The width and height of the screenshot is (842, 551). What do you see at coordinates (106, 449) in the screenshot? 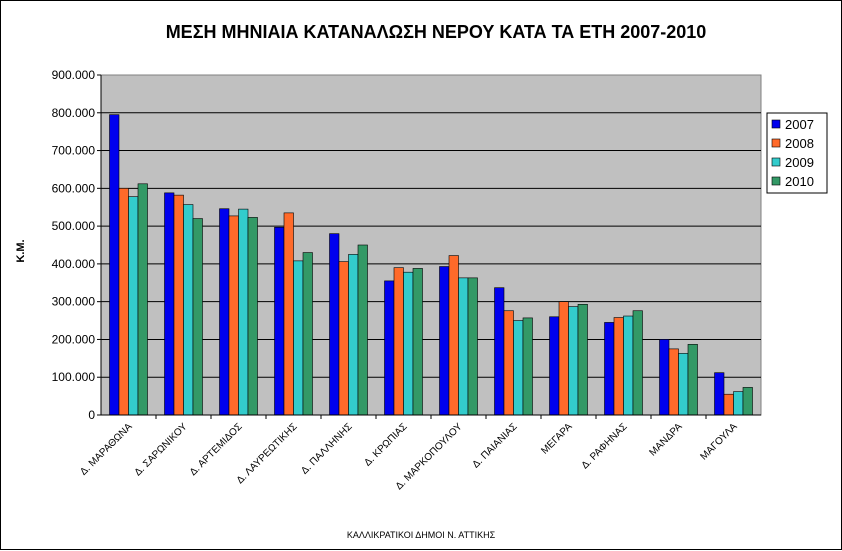
I see `x-tick-label: Δ. ΜΑΡΑΘΩΝΑ` at bounding box center [106, 449].